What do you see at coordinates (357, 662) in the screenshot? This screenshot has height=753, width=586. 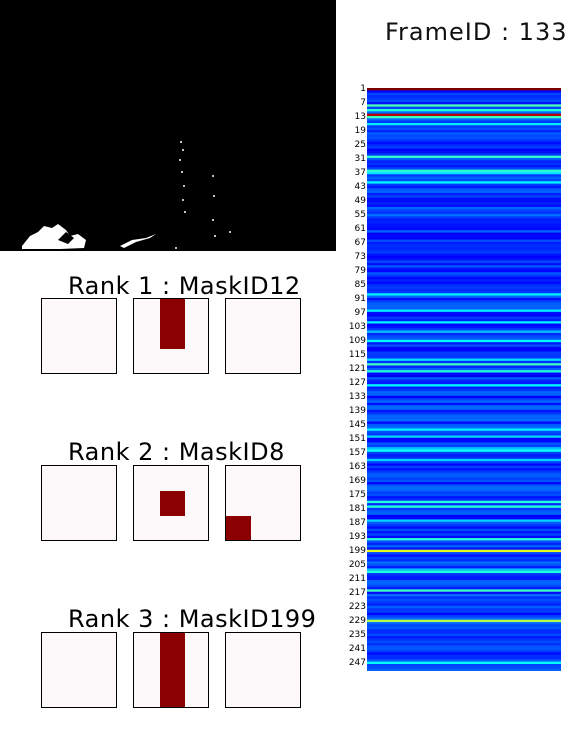 I see `heatmap-row-tick-label: 247` at bounding box center [357, 662].